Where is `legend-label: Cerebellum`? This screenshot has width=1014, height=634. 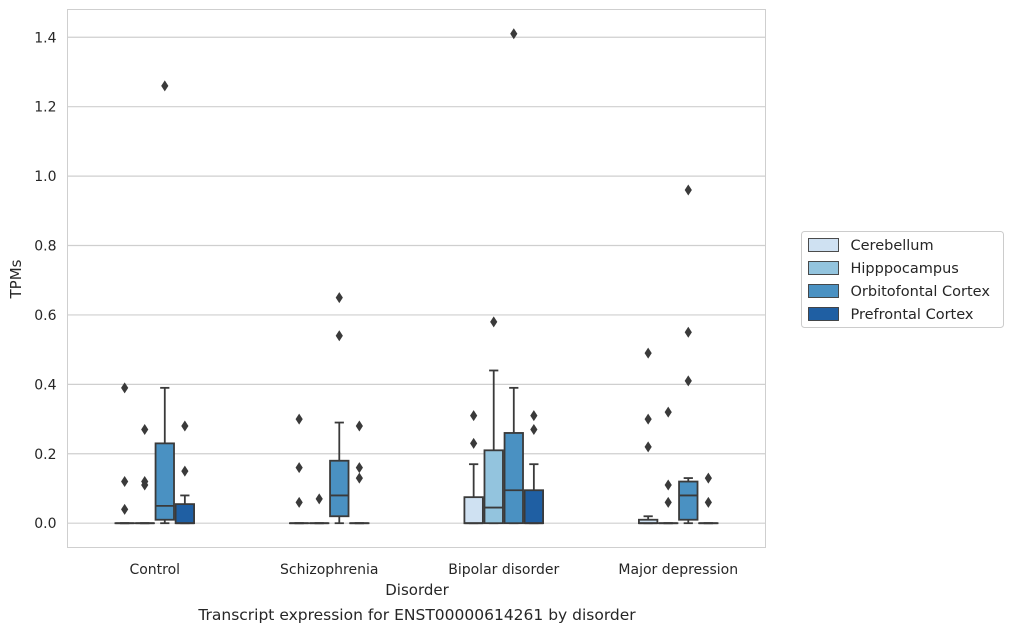
legend-label: Cerebellum is located at coordinates (892, 246).